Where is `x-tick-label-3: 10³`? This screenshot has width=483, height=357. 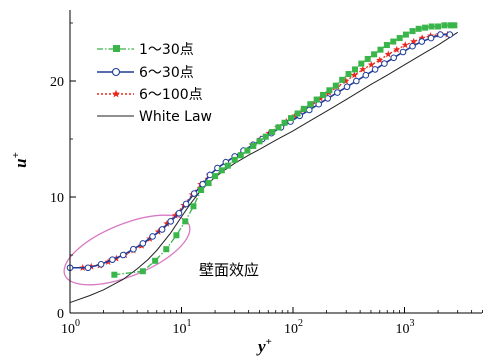 x-tick-label-3: 10³ is located at coordinates (405, 327).